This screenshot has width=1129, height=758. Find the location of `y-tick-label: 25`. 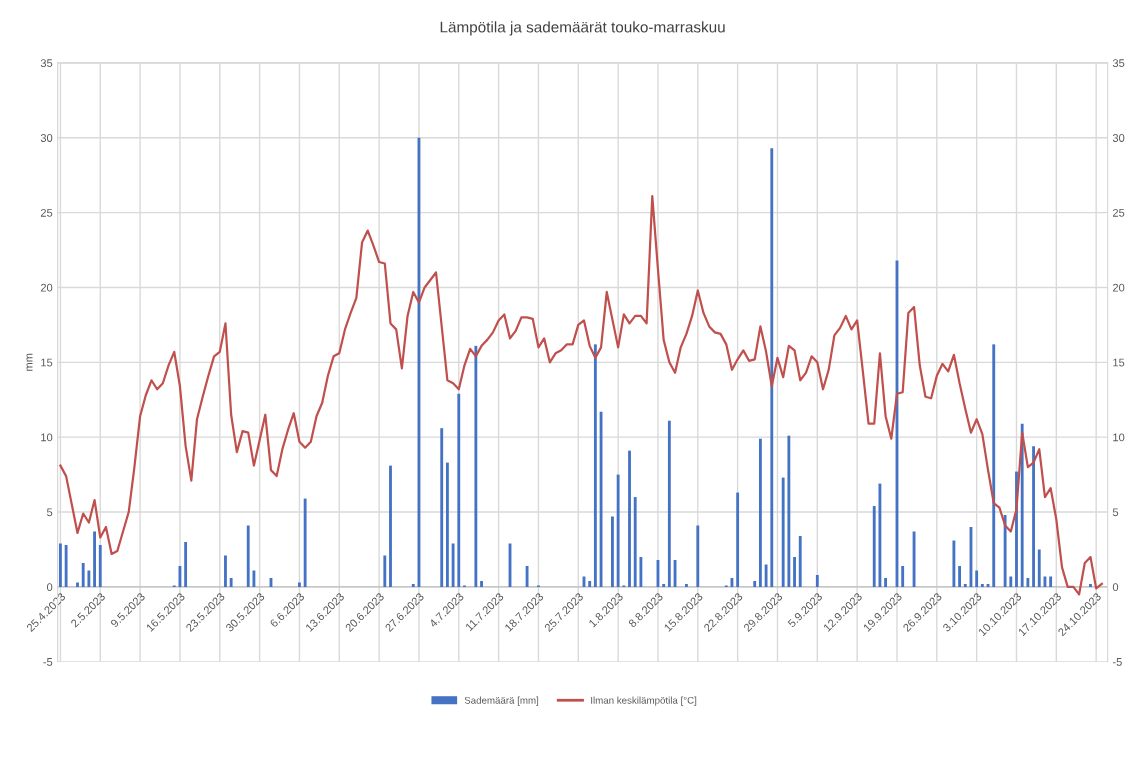

y-tick-label: 25 is located at coordinates (46, 212).